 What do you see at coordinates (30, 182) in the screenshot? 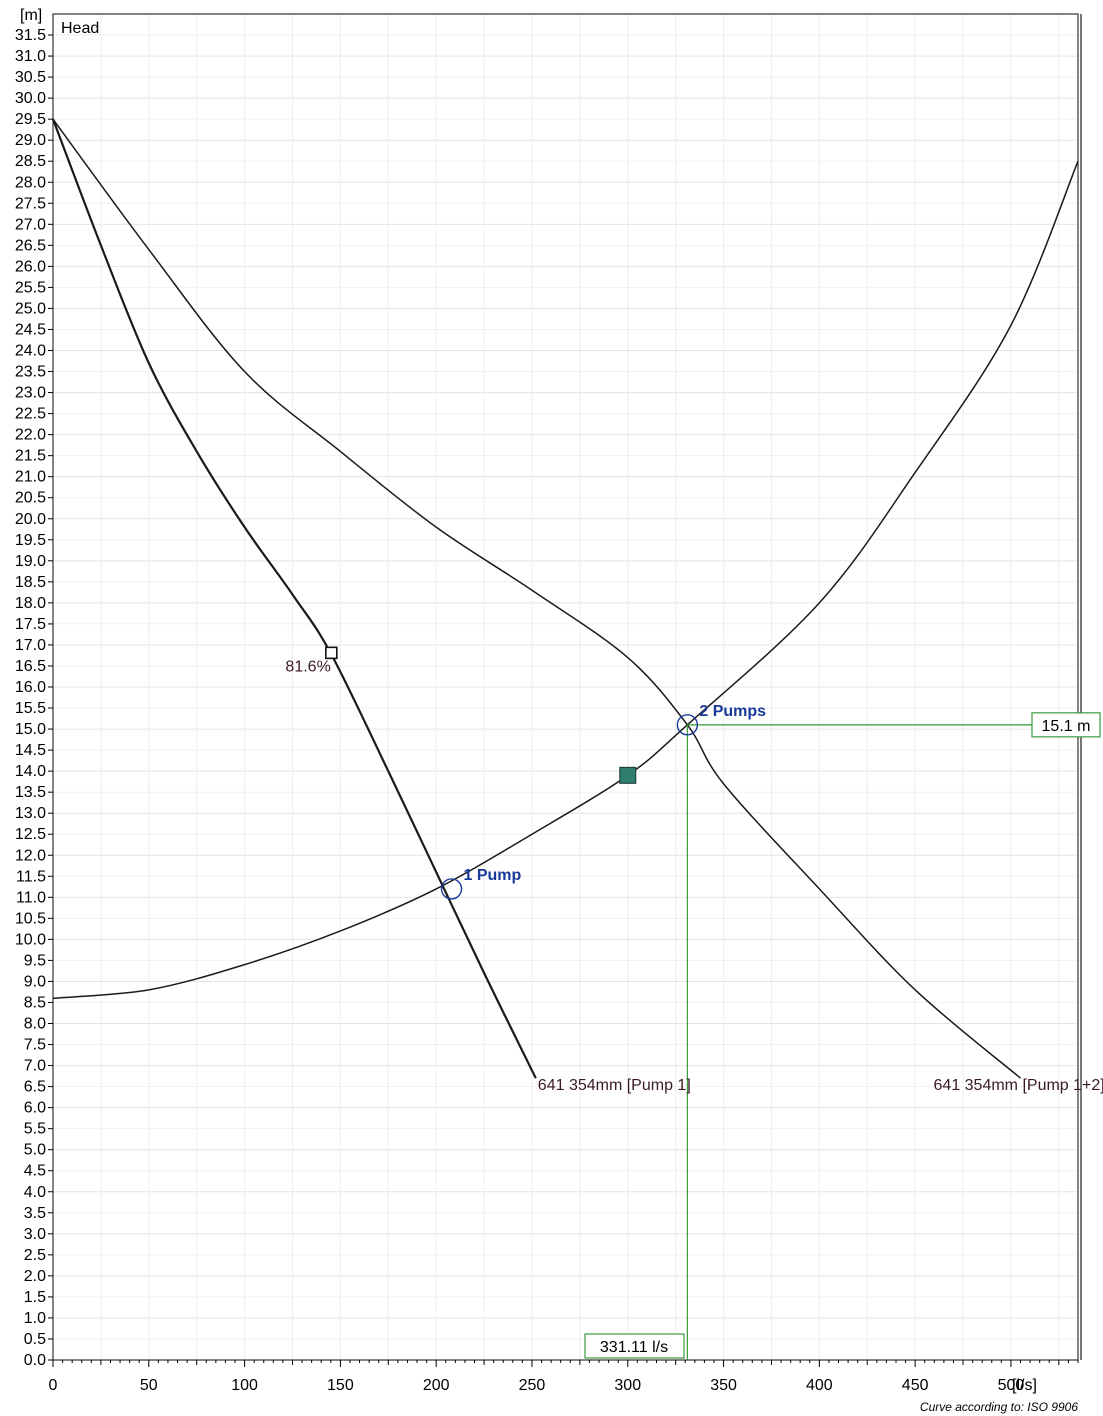
I see `y-tick-label: 28.0` at bounding box center [30, 182].